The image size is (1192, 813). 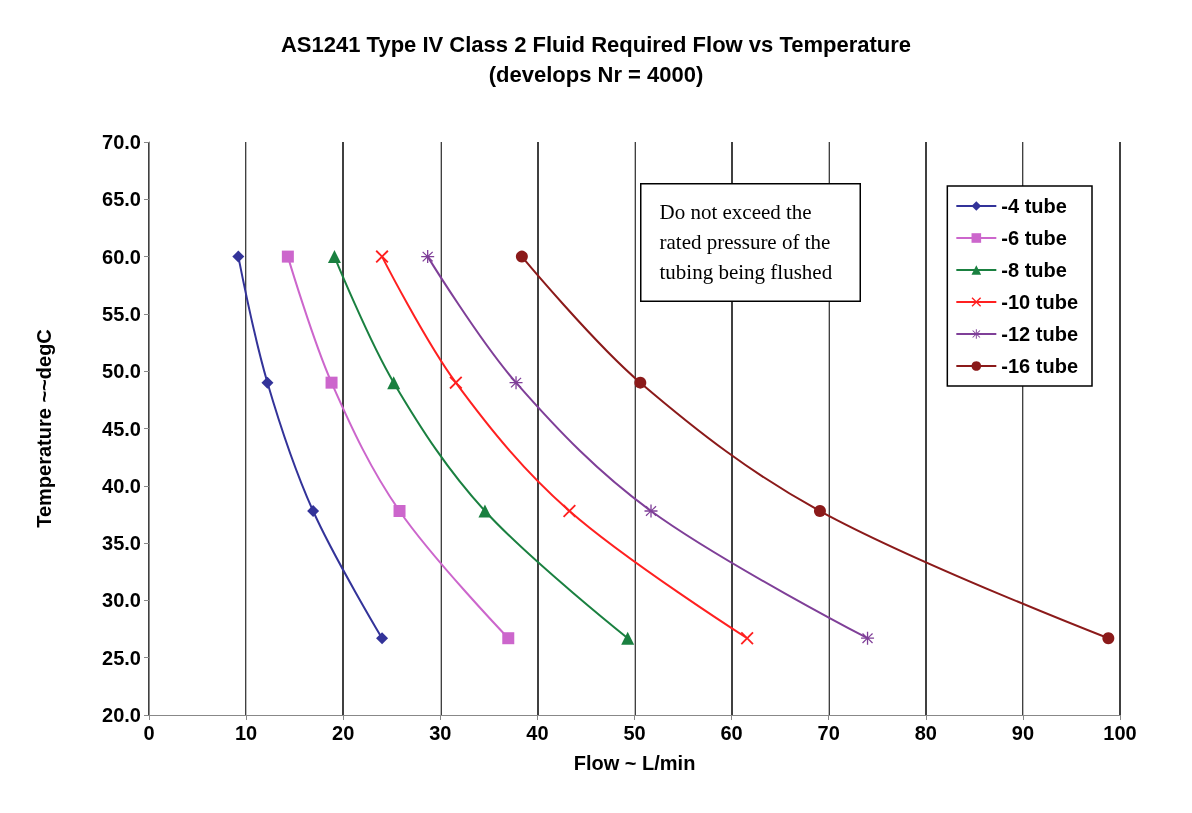 I want to click on y-tick-label: 35.0, so click(x=121, y=543).